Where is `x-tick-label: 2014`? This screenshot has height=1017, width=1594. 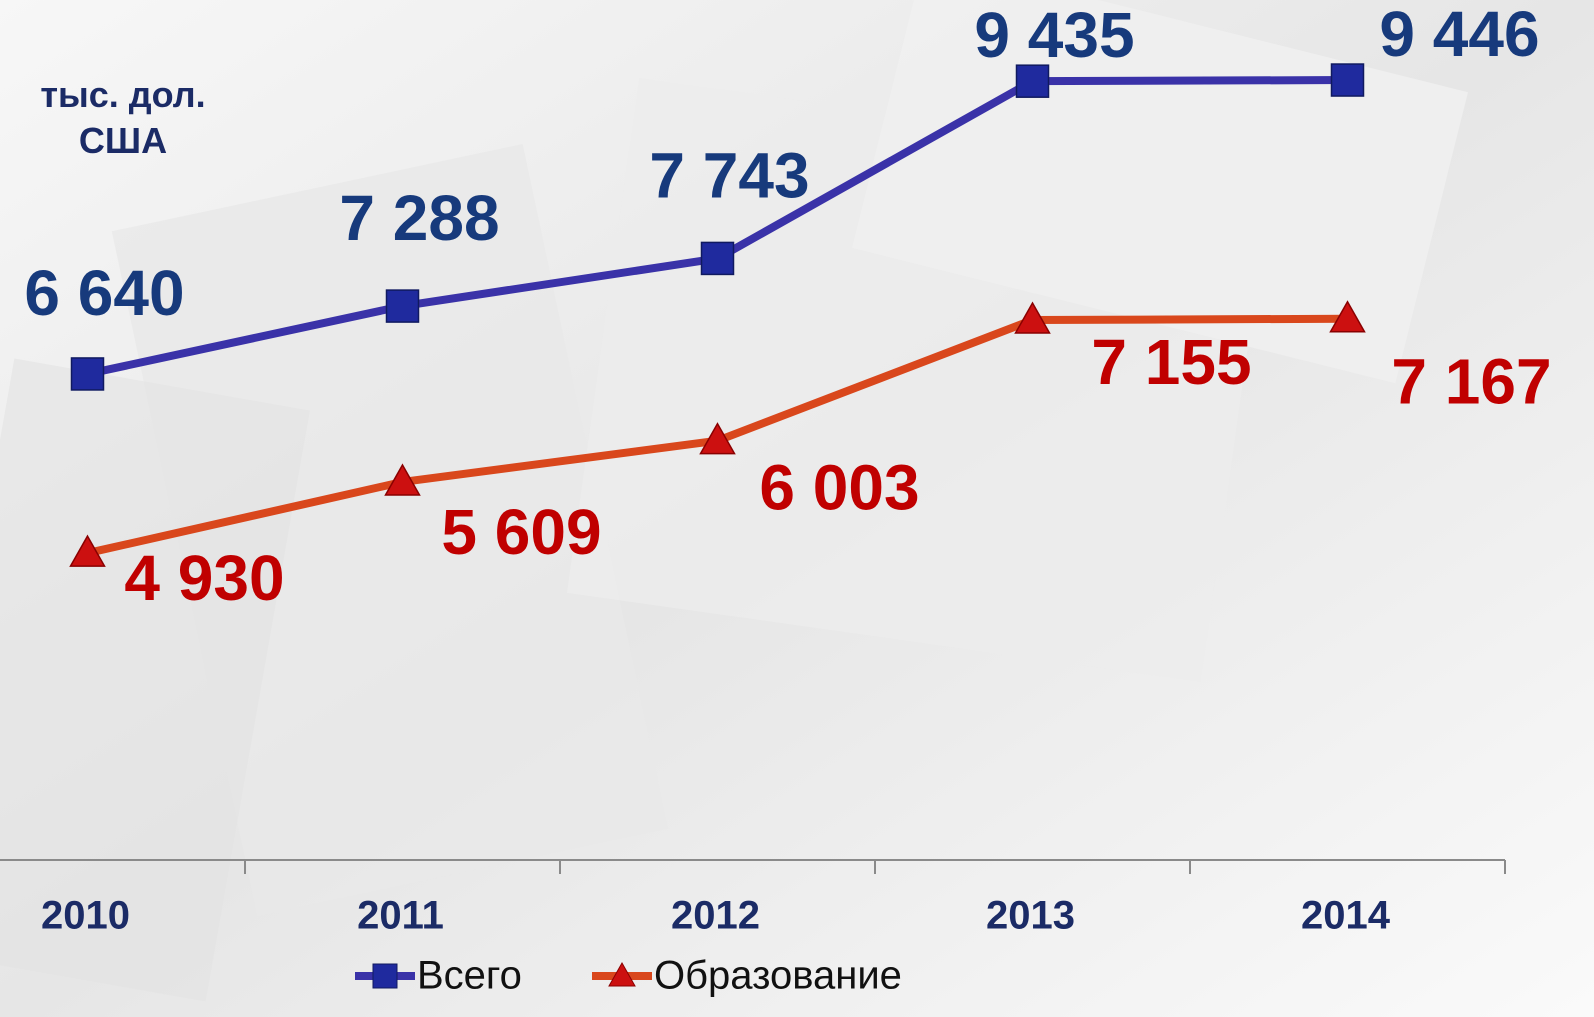
x-tick-label: 2014 is located at coordinates (1346, 916).